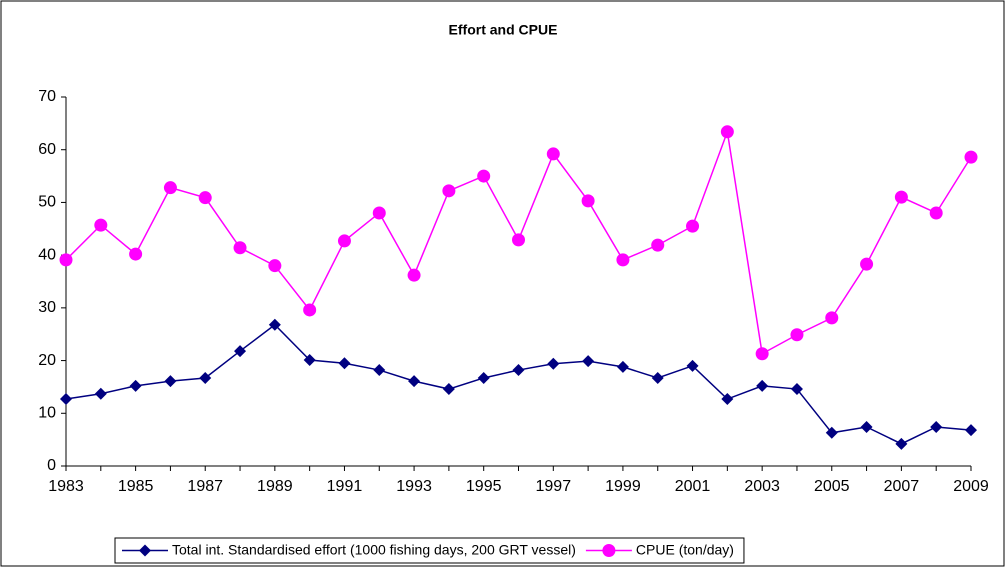 The width and height of the screenshot is (1006, 568). What do you see at coordinates (345, 486) in the screenshot?
I see `x-tick-label: 1991` at bounding box center [345, 486].